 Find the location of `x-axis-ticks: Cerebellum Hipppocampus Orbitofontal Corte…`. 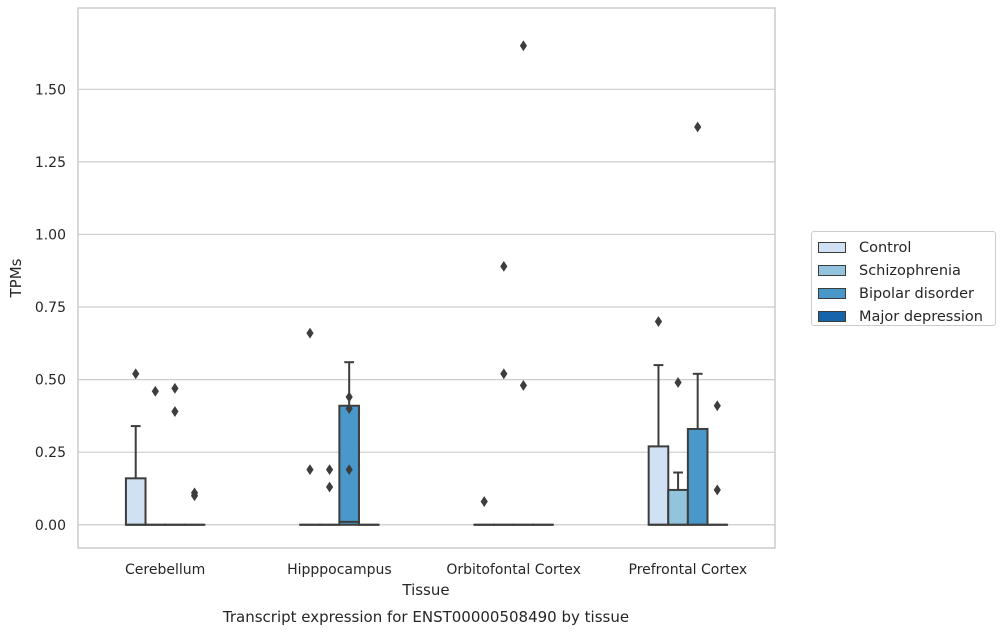

x-axis-ticks: Cerebellum Hipppocampus Orbitofontal Corte… is located at coordinates (436, 570).